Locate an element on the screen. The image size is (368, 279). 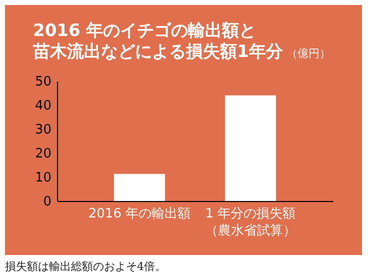
chart-subtitle: 苗木流出などによる損失額1年分 is located at coordinates (158, 52).